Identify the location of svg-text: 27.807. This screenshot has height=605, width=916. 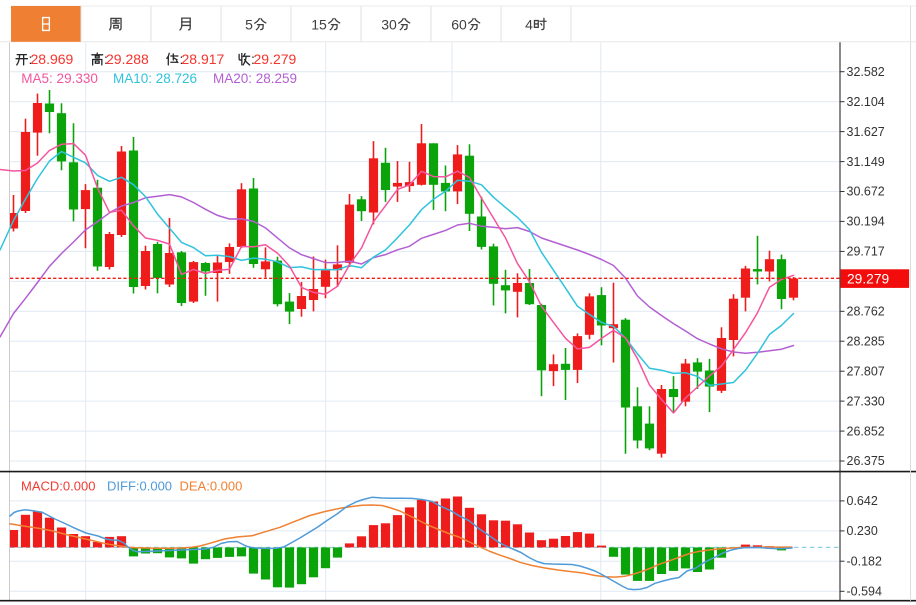
(866, 371).